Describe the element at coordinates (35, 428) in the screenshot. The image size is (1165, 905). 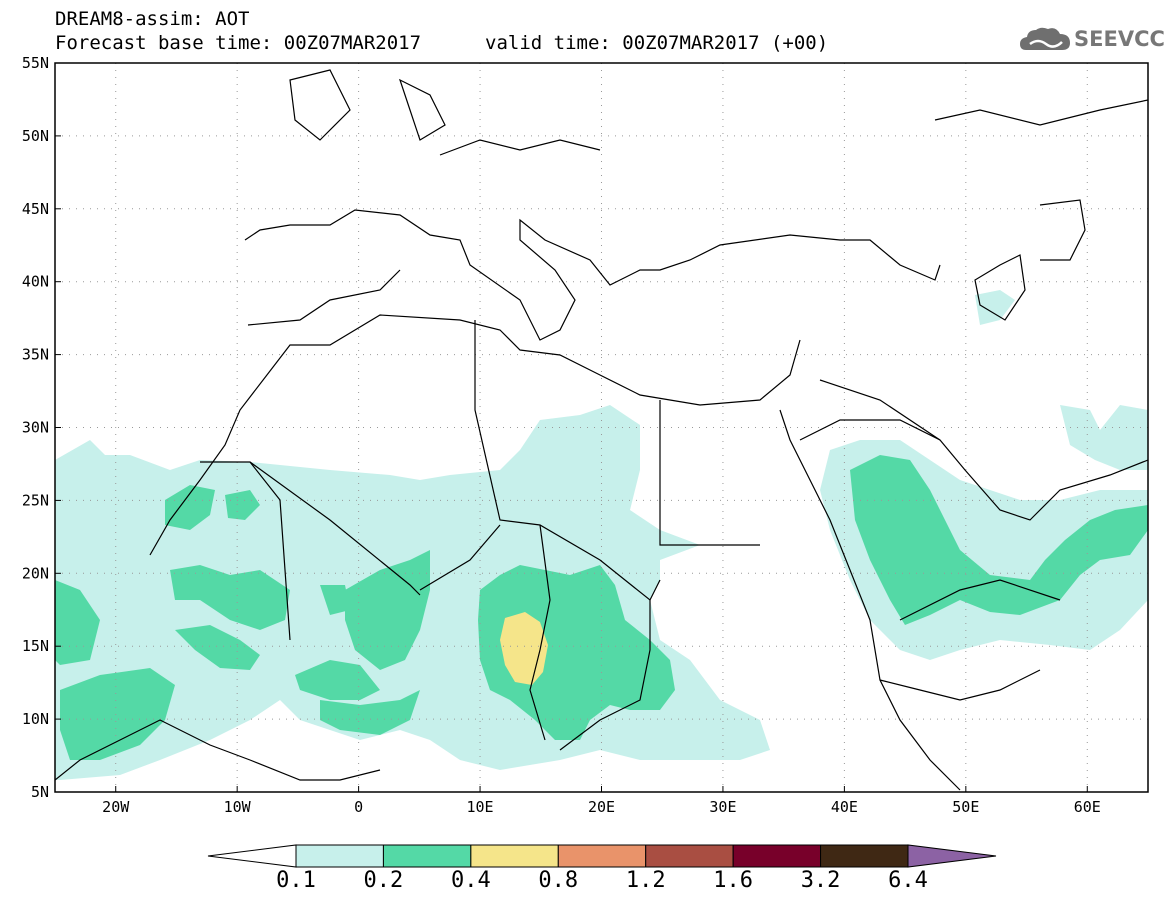
I see `lat-tick-label: 30N` at that location.